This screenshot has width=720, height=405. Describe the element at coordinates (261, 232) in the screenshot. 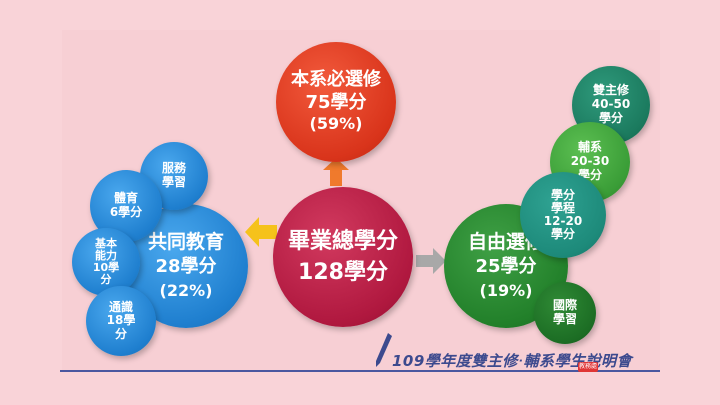

I see `arrow-left-icon` at that location.